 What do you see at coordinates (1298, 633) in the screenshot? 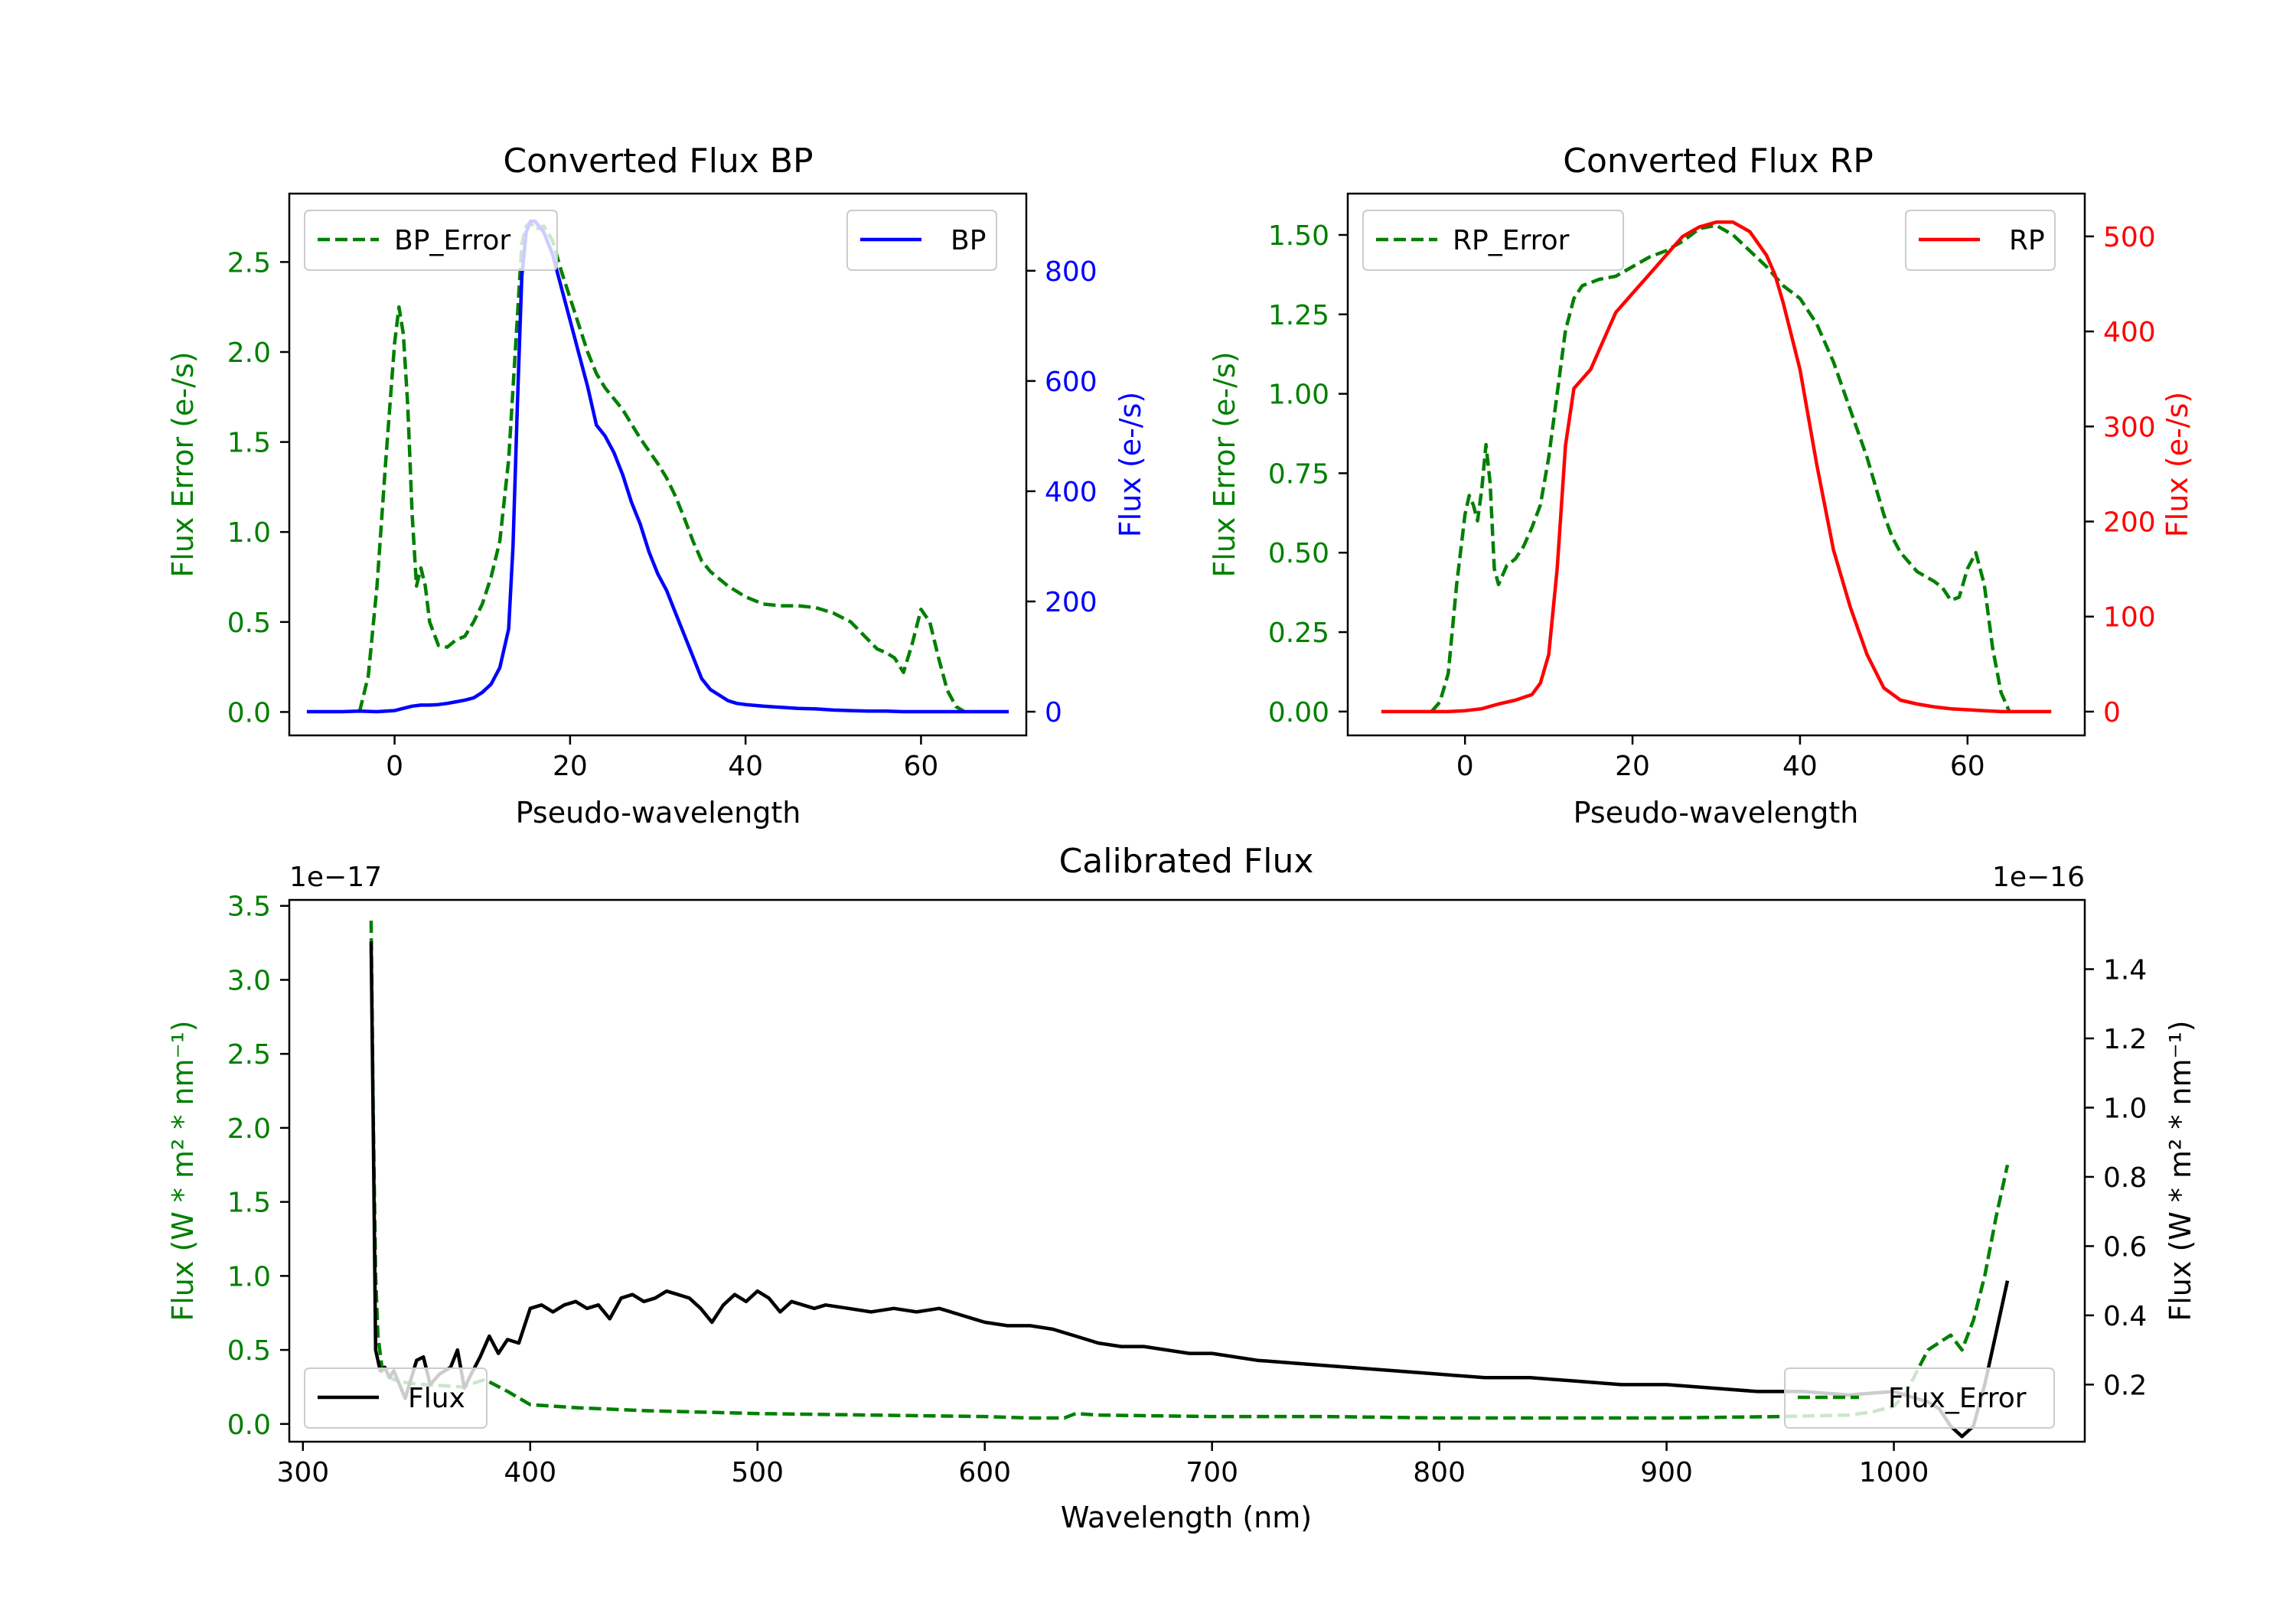
I see `y-tick-label-left: 0.25` at bounding box center [1298, 633].